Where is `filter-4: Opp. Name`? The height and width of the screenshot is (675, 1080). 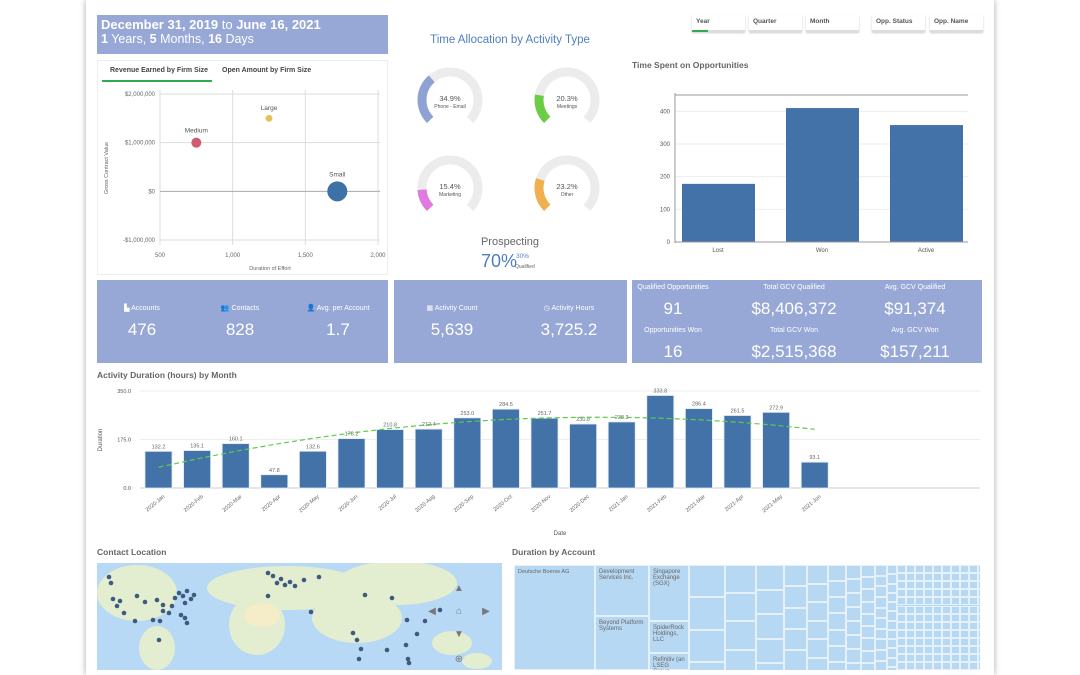 filter-4: Opp. Name is located at coordinates (956, 23).